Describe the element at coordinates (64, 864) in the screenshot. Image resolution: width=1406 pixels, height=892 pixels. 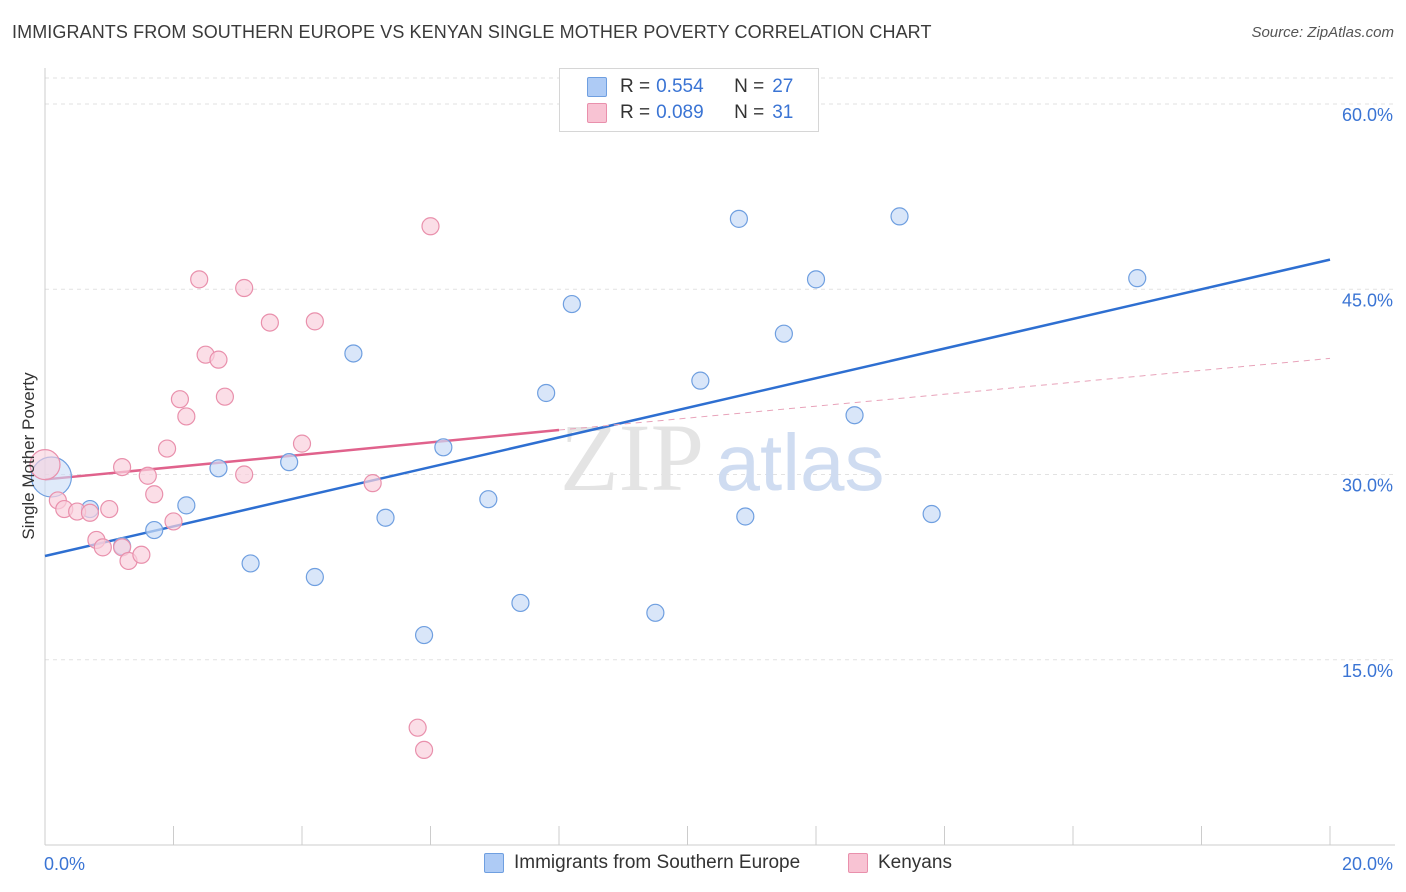
I see `x-tick-label: 0.0%` at that location.